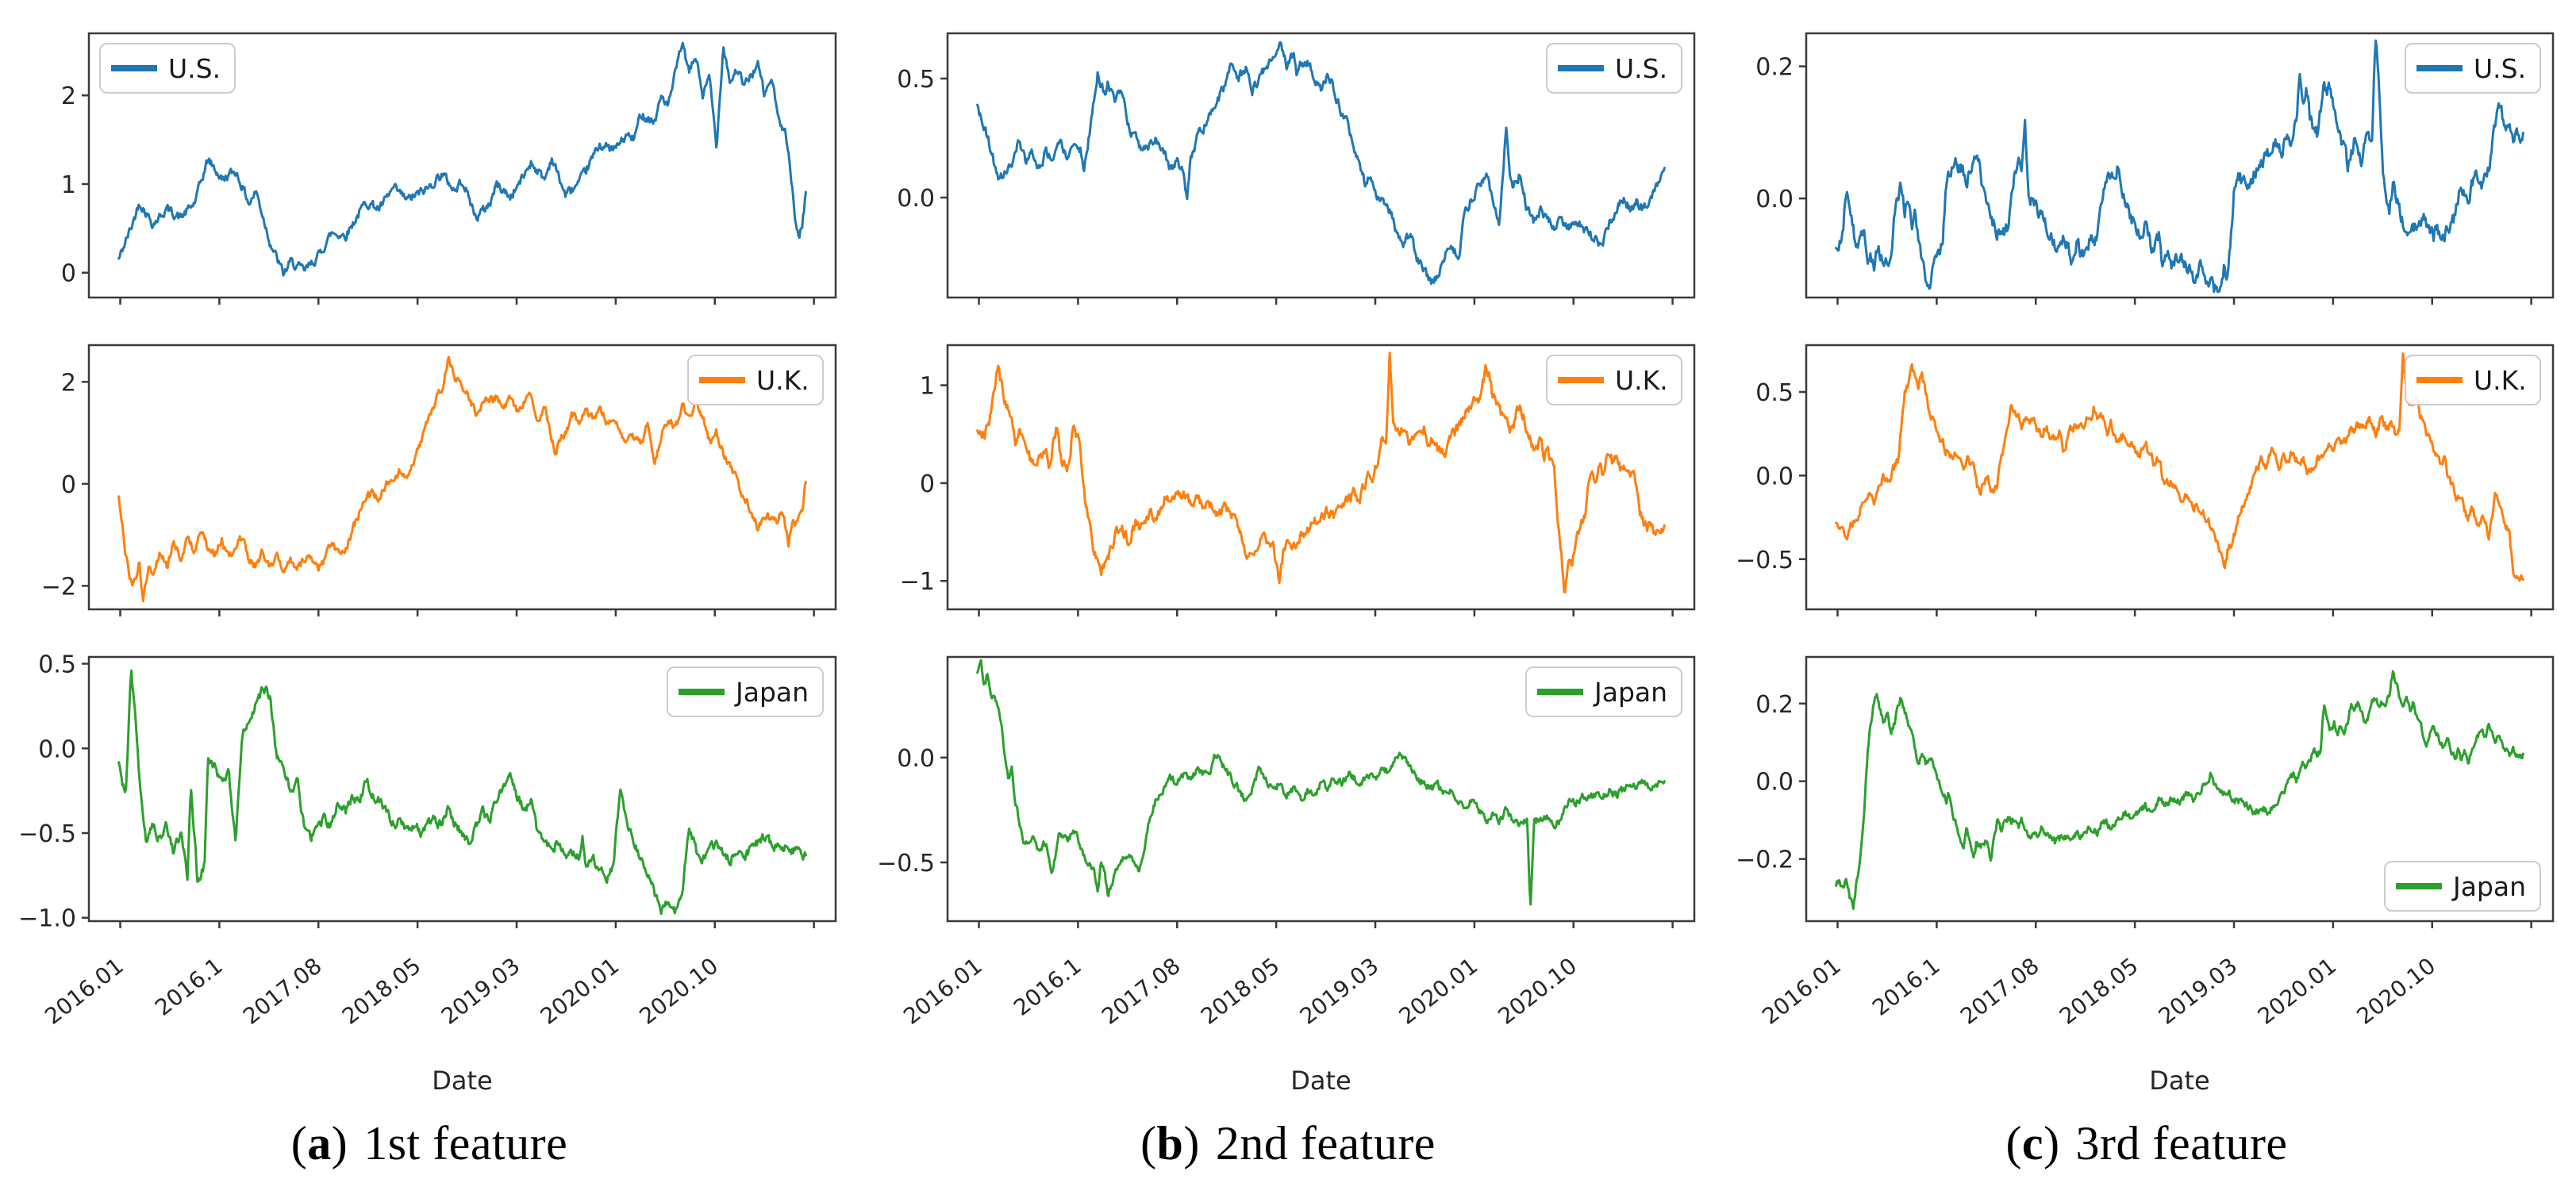 This screenshot has height=1202, width=2576. Describe the element at coordinates (47, 919) in the screenshot. I see `y-tick-label: −1.0` at that location.